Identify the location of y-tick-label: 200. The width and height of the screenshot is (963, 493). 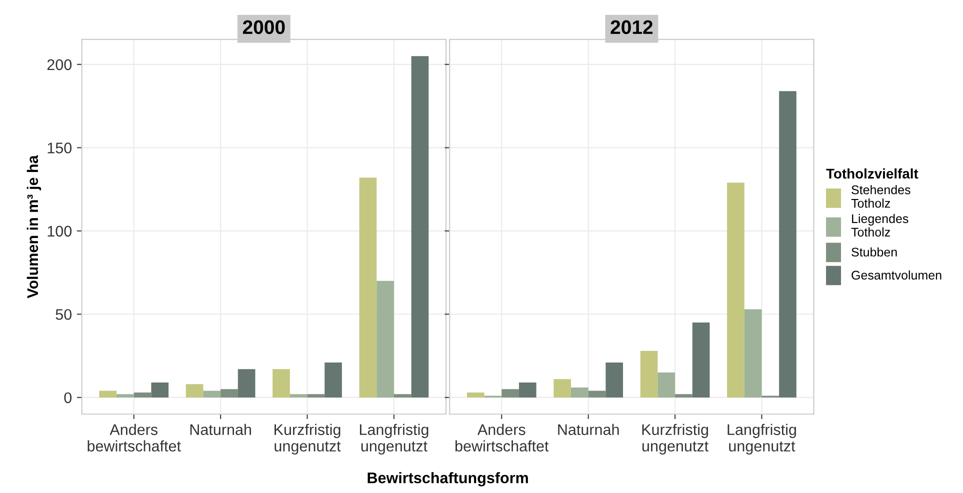
(59, 64).